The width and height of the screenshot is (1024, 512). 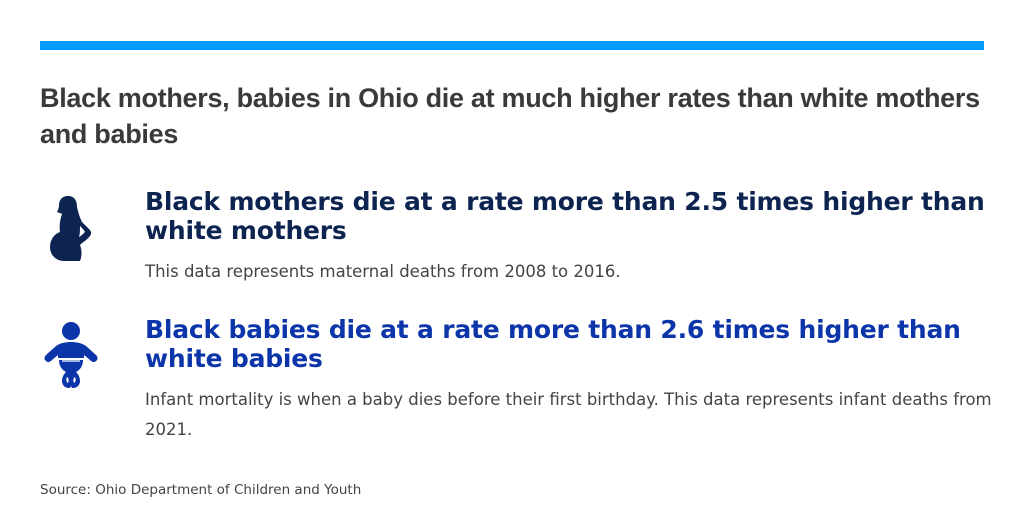 What do you see at coordinates (512, 45) in the screenshot?
I see `accent-bar` at bounding box center [512, 45].